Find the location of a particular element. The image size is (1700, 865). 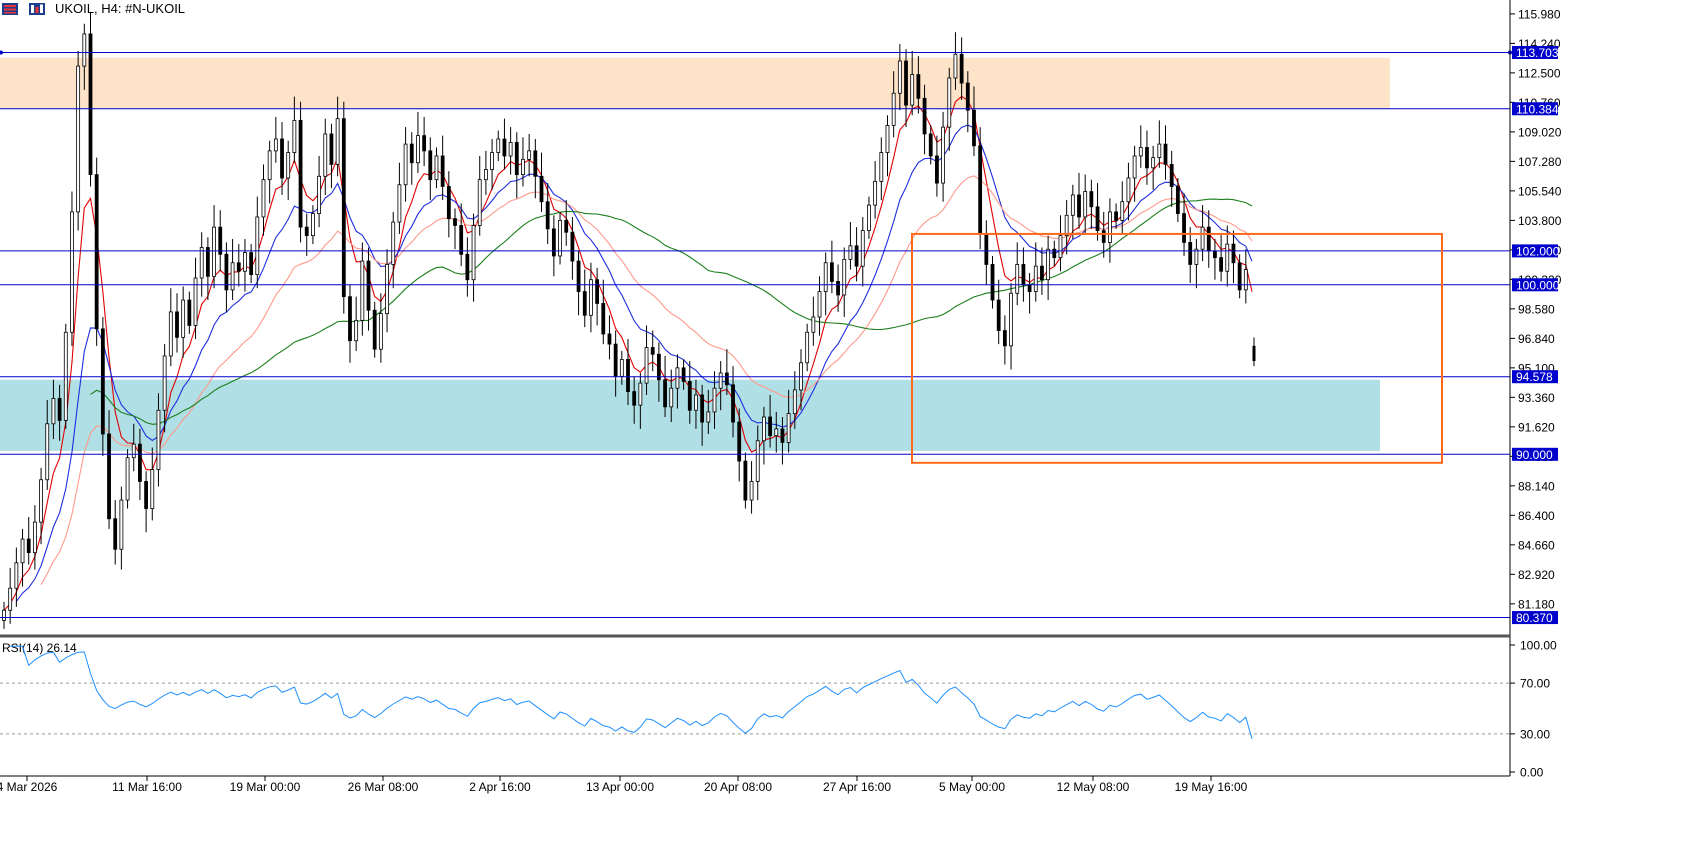

time-tick-label: 13 Apr 00:00 is located at coordinates (620, 787).